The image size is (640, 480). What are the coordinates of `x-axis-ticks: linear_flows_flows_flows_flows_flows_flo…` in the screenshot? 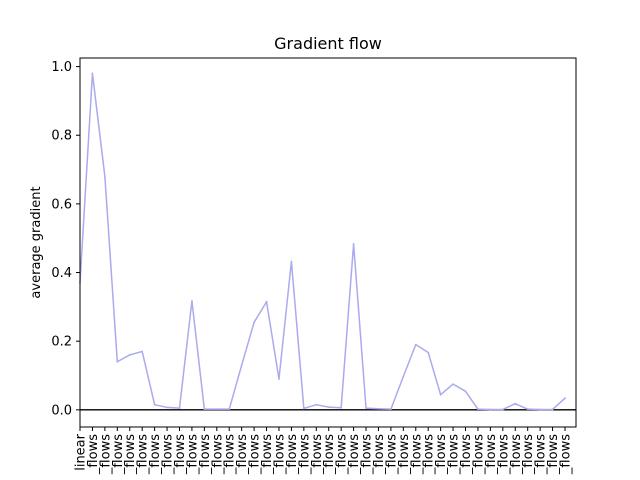 It's located at (324, 451).